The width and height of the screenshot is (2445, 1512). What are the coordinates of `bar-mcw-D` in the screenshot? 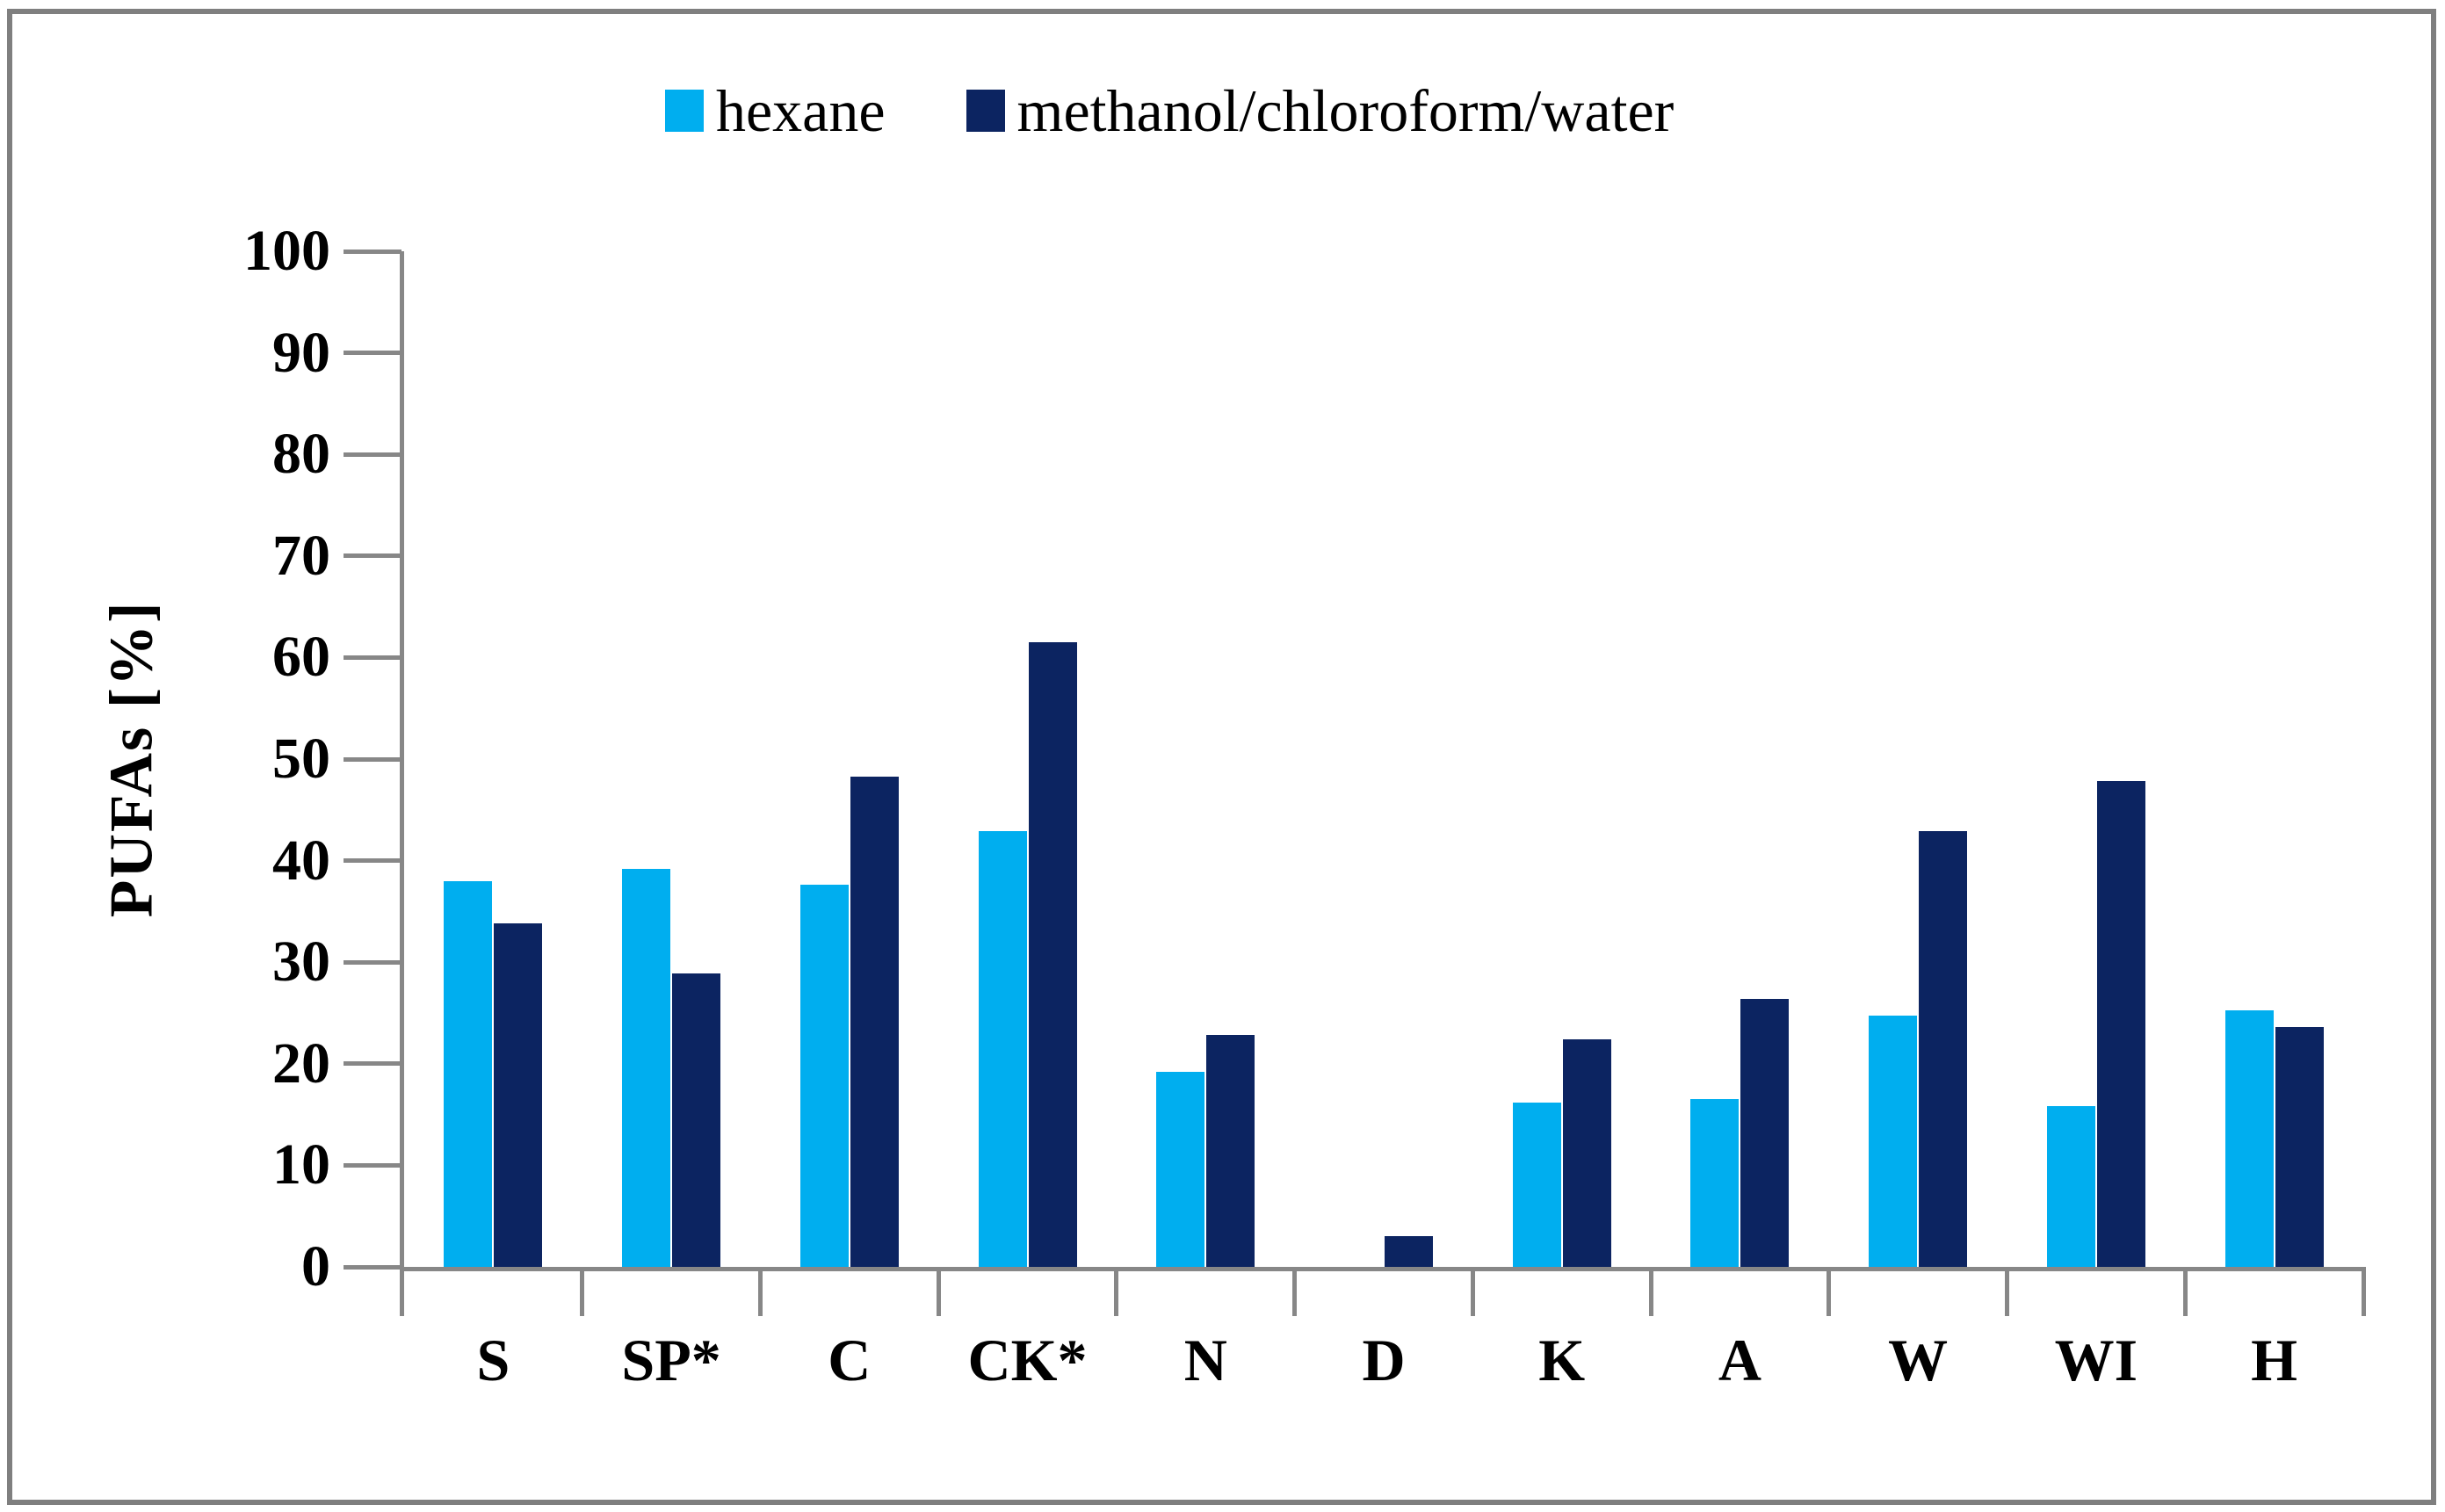 It's located at (1409, 1251).